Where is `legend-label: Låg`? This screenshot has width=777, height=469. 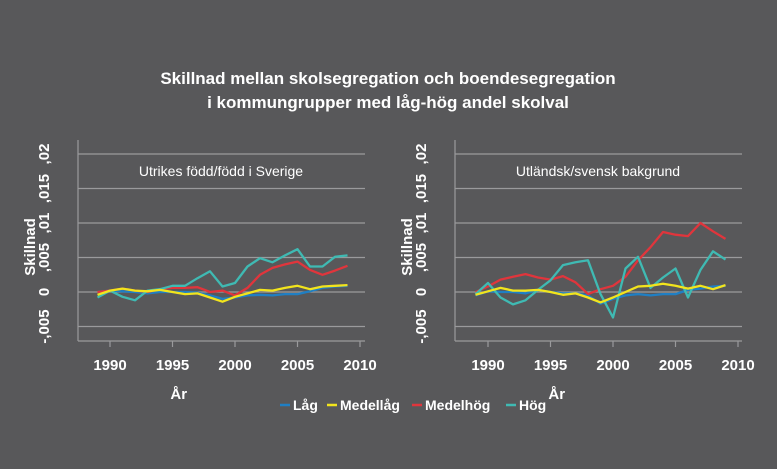 legend-label: Låg is located at coordinates (305, 405).